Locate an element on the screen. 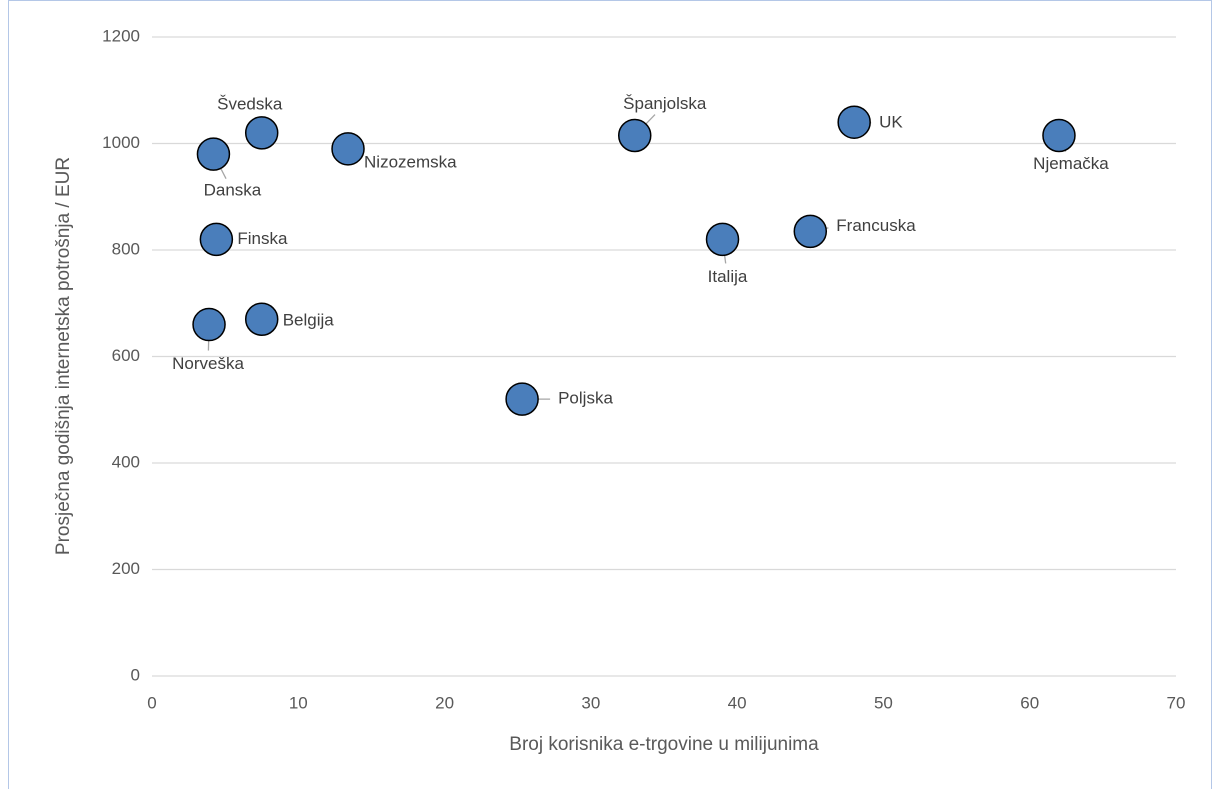 The image size is (1213, 789). point-label: Norveška is located at coordinates (208, 363).